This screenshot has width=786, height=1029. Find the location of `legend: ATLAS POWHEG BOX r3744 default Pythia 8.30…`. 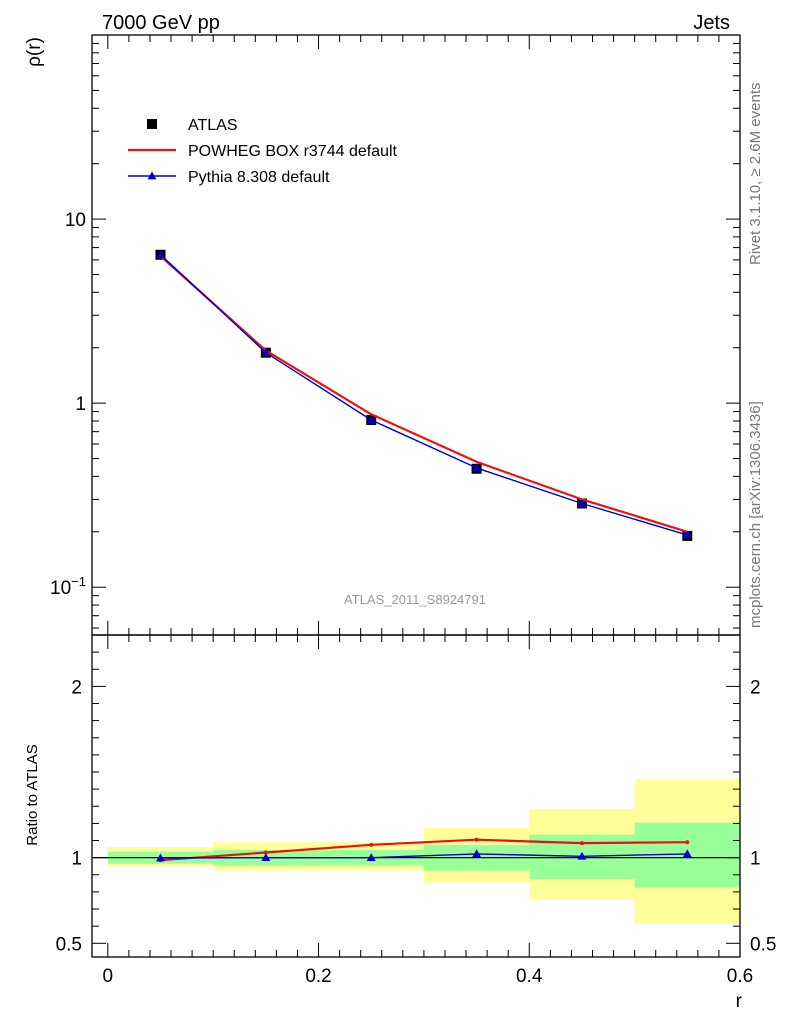

legend: ATLAS POWHEG BOX r3744 default Pythia 8.30… is located at coordinates (263, 151).